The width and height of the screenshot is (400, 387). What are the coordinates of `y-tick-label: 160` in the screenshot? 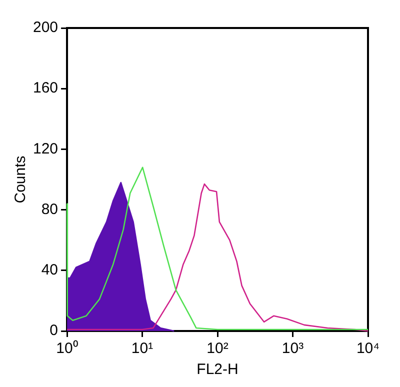 It's located at (45, 88).